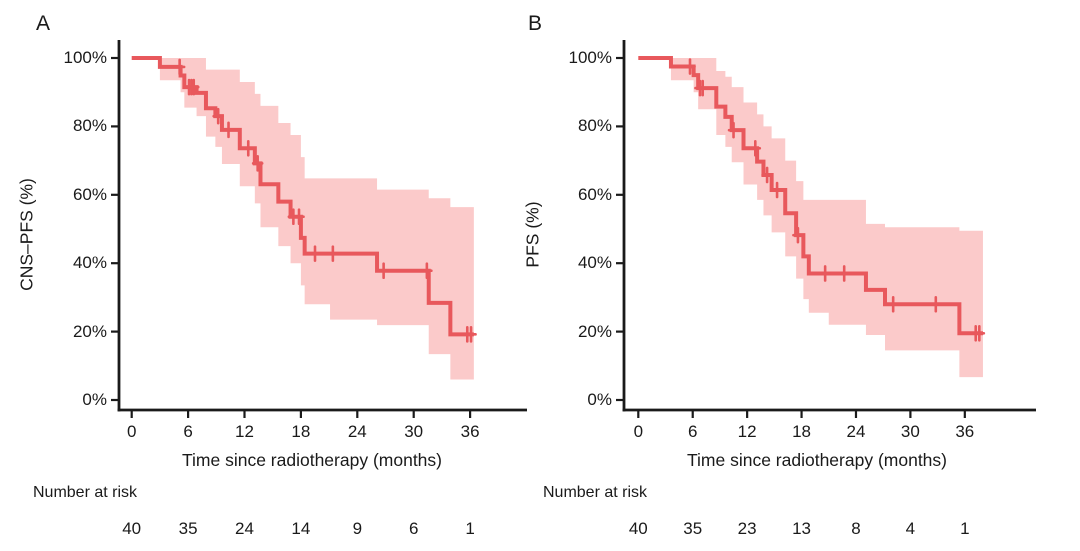 The image size is (1080, 551). Describe the element at coordinates (801, 431) in the screenshot. I see `x-tick-label-b: 18` at that location.